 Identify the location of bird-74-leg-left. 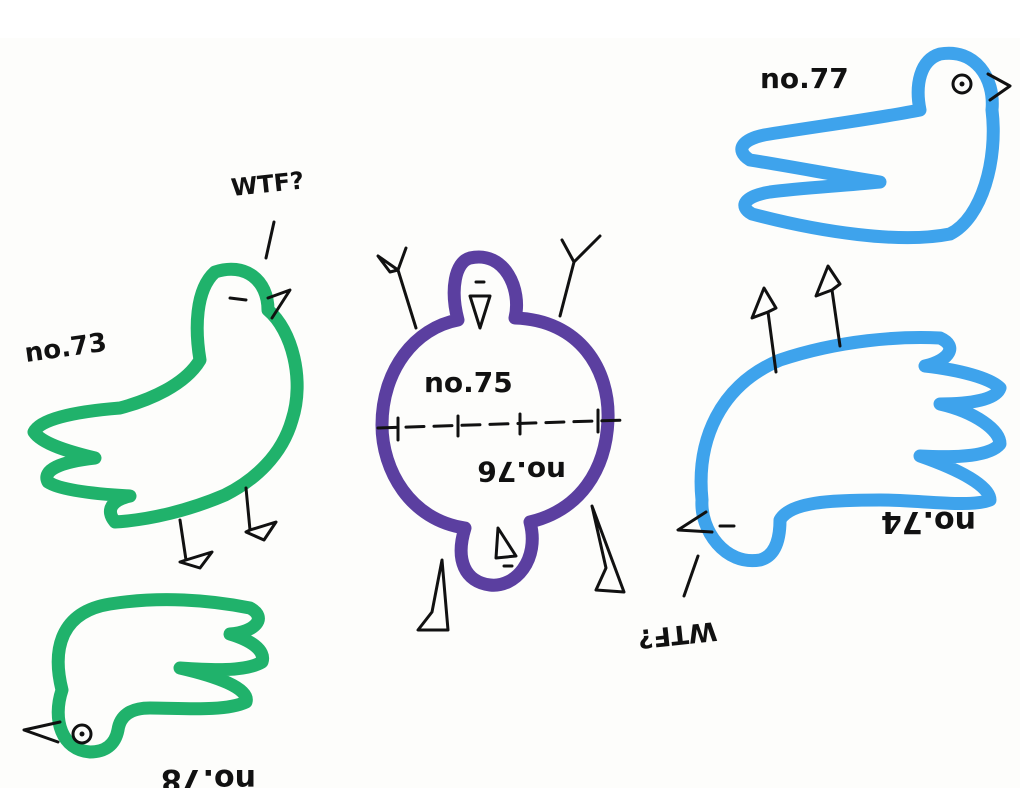
(764, 330).